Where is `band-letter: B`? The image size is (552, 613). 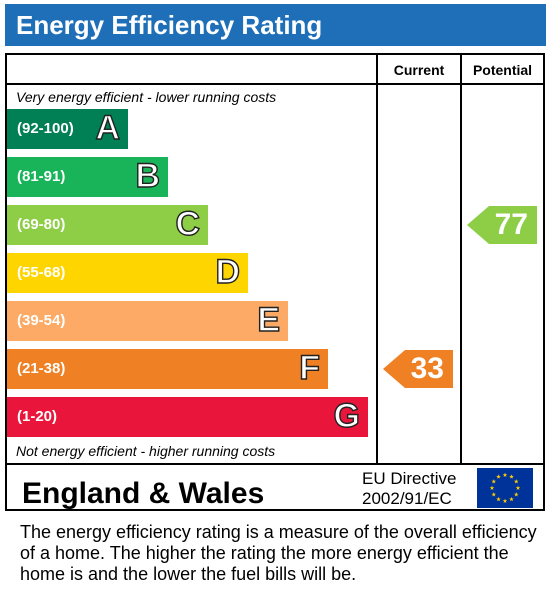
band-letter: B is located at coordinates (148, 175).